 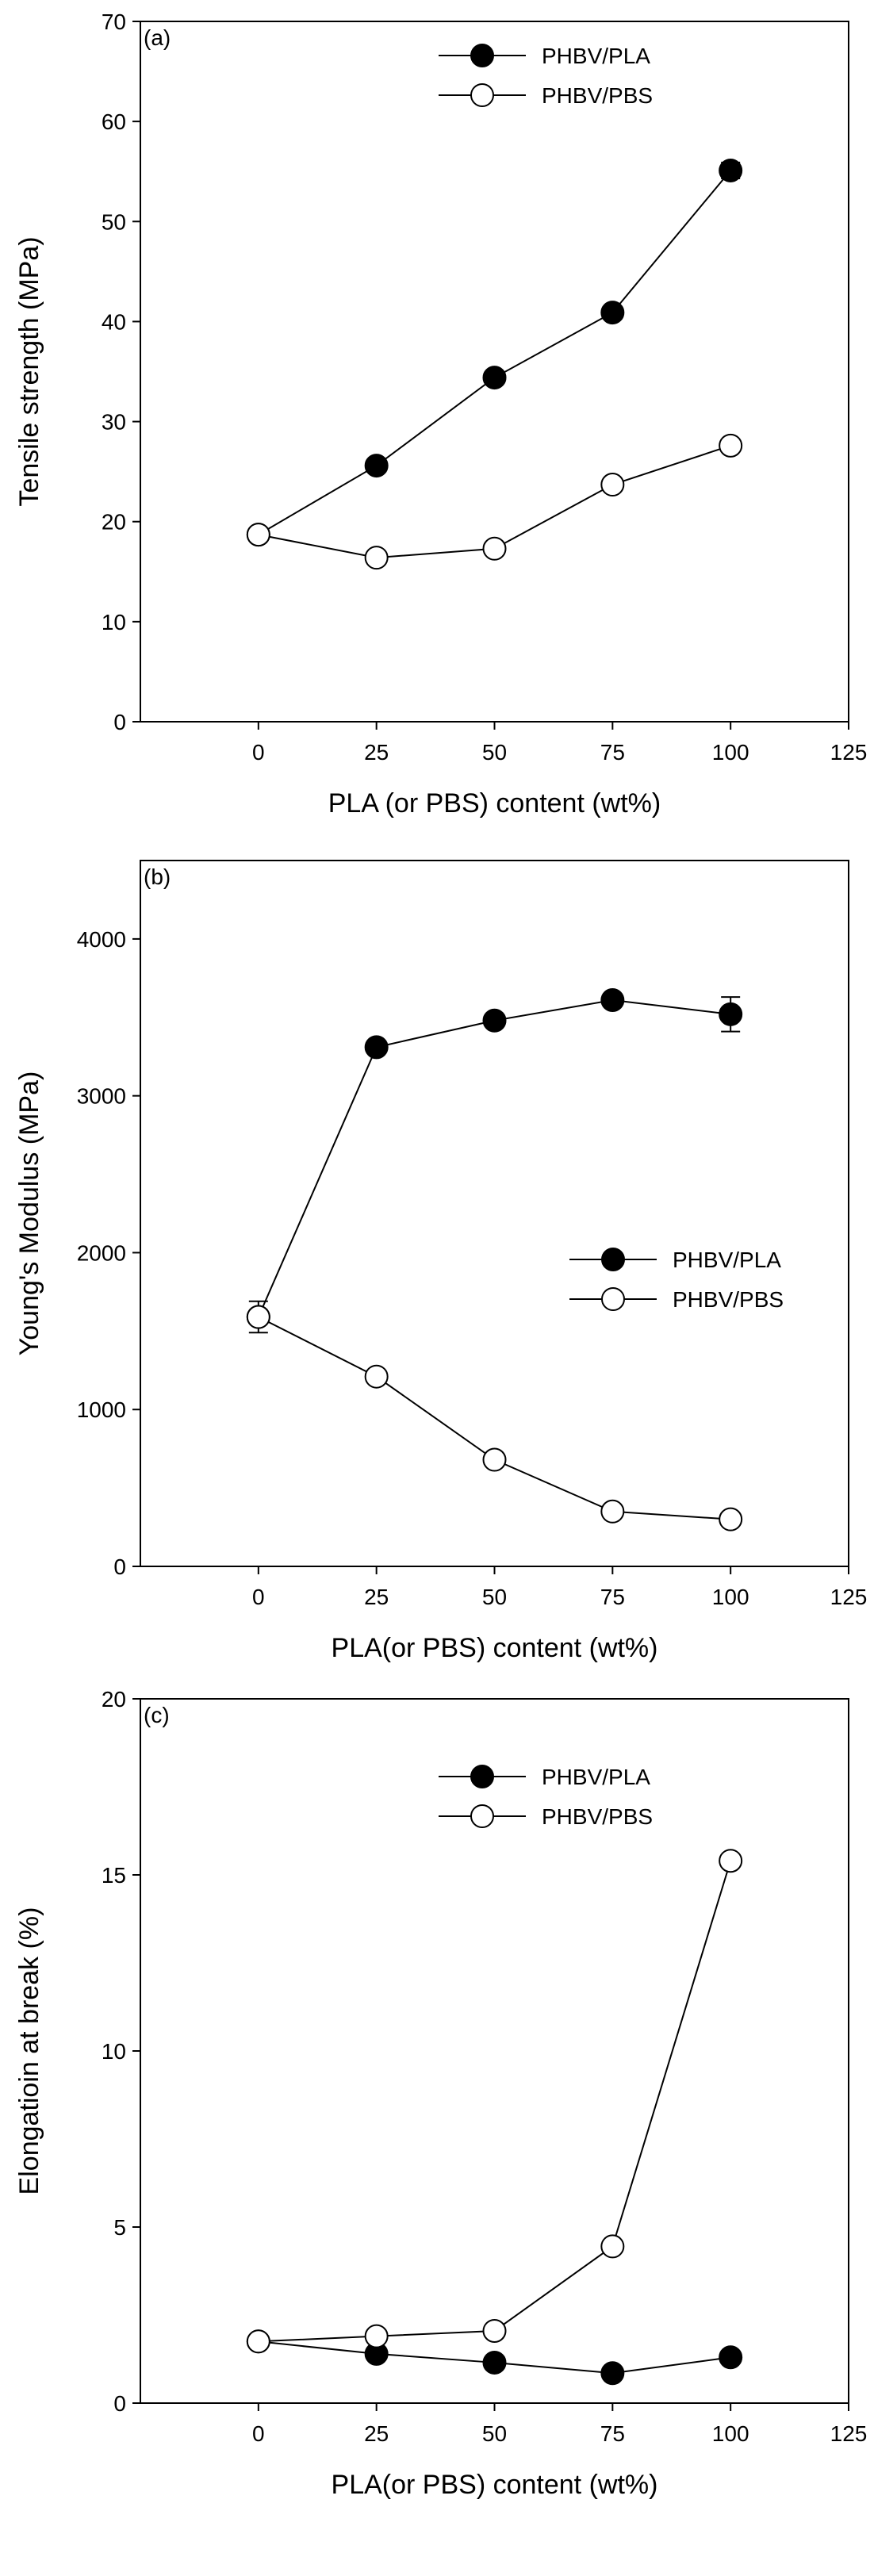 What do you see at coordinates (157, 38) in the screenshot?
I see `panel-label: (a)` at bounding box center [157, 38].